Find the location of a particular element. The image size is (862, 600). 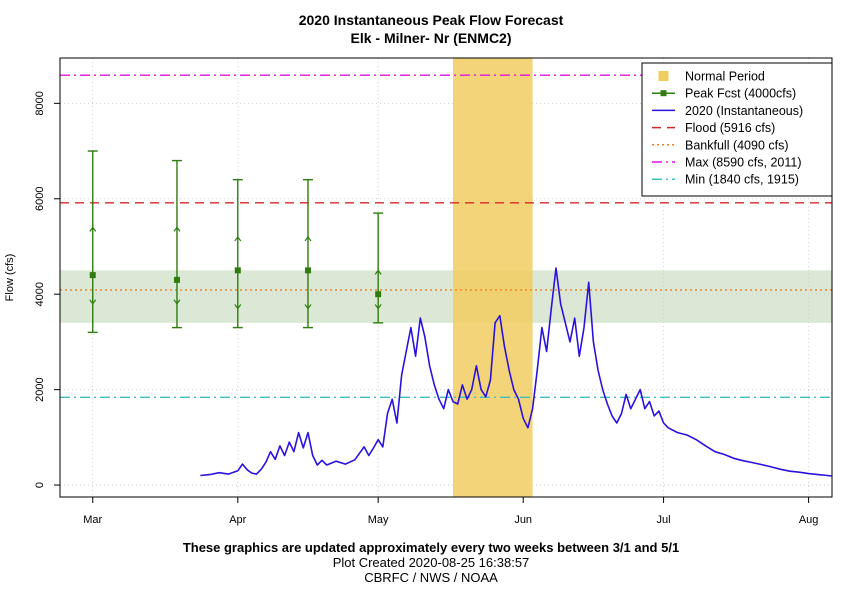

legend-label-min: Min (1840 cfs, 1915) is located at coordinates (742, 180).